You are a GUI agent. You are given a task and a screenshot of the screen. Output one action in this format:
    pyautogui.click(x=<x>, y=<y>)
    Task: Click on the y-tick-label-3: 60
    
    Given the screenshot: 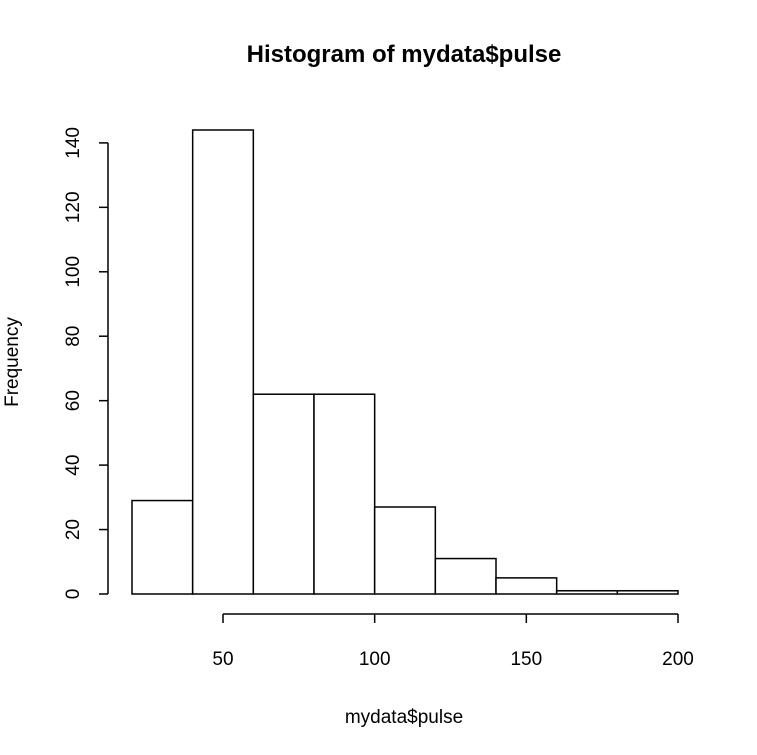 What is the action you would take?
    pyautogui.click(x=73, y=400)
    